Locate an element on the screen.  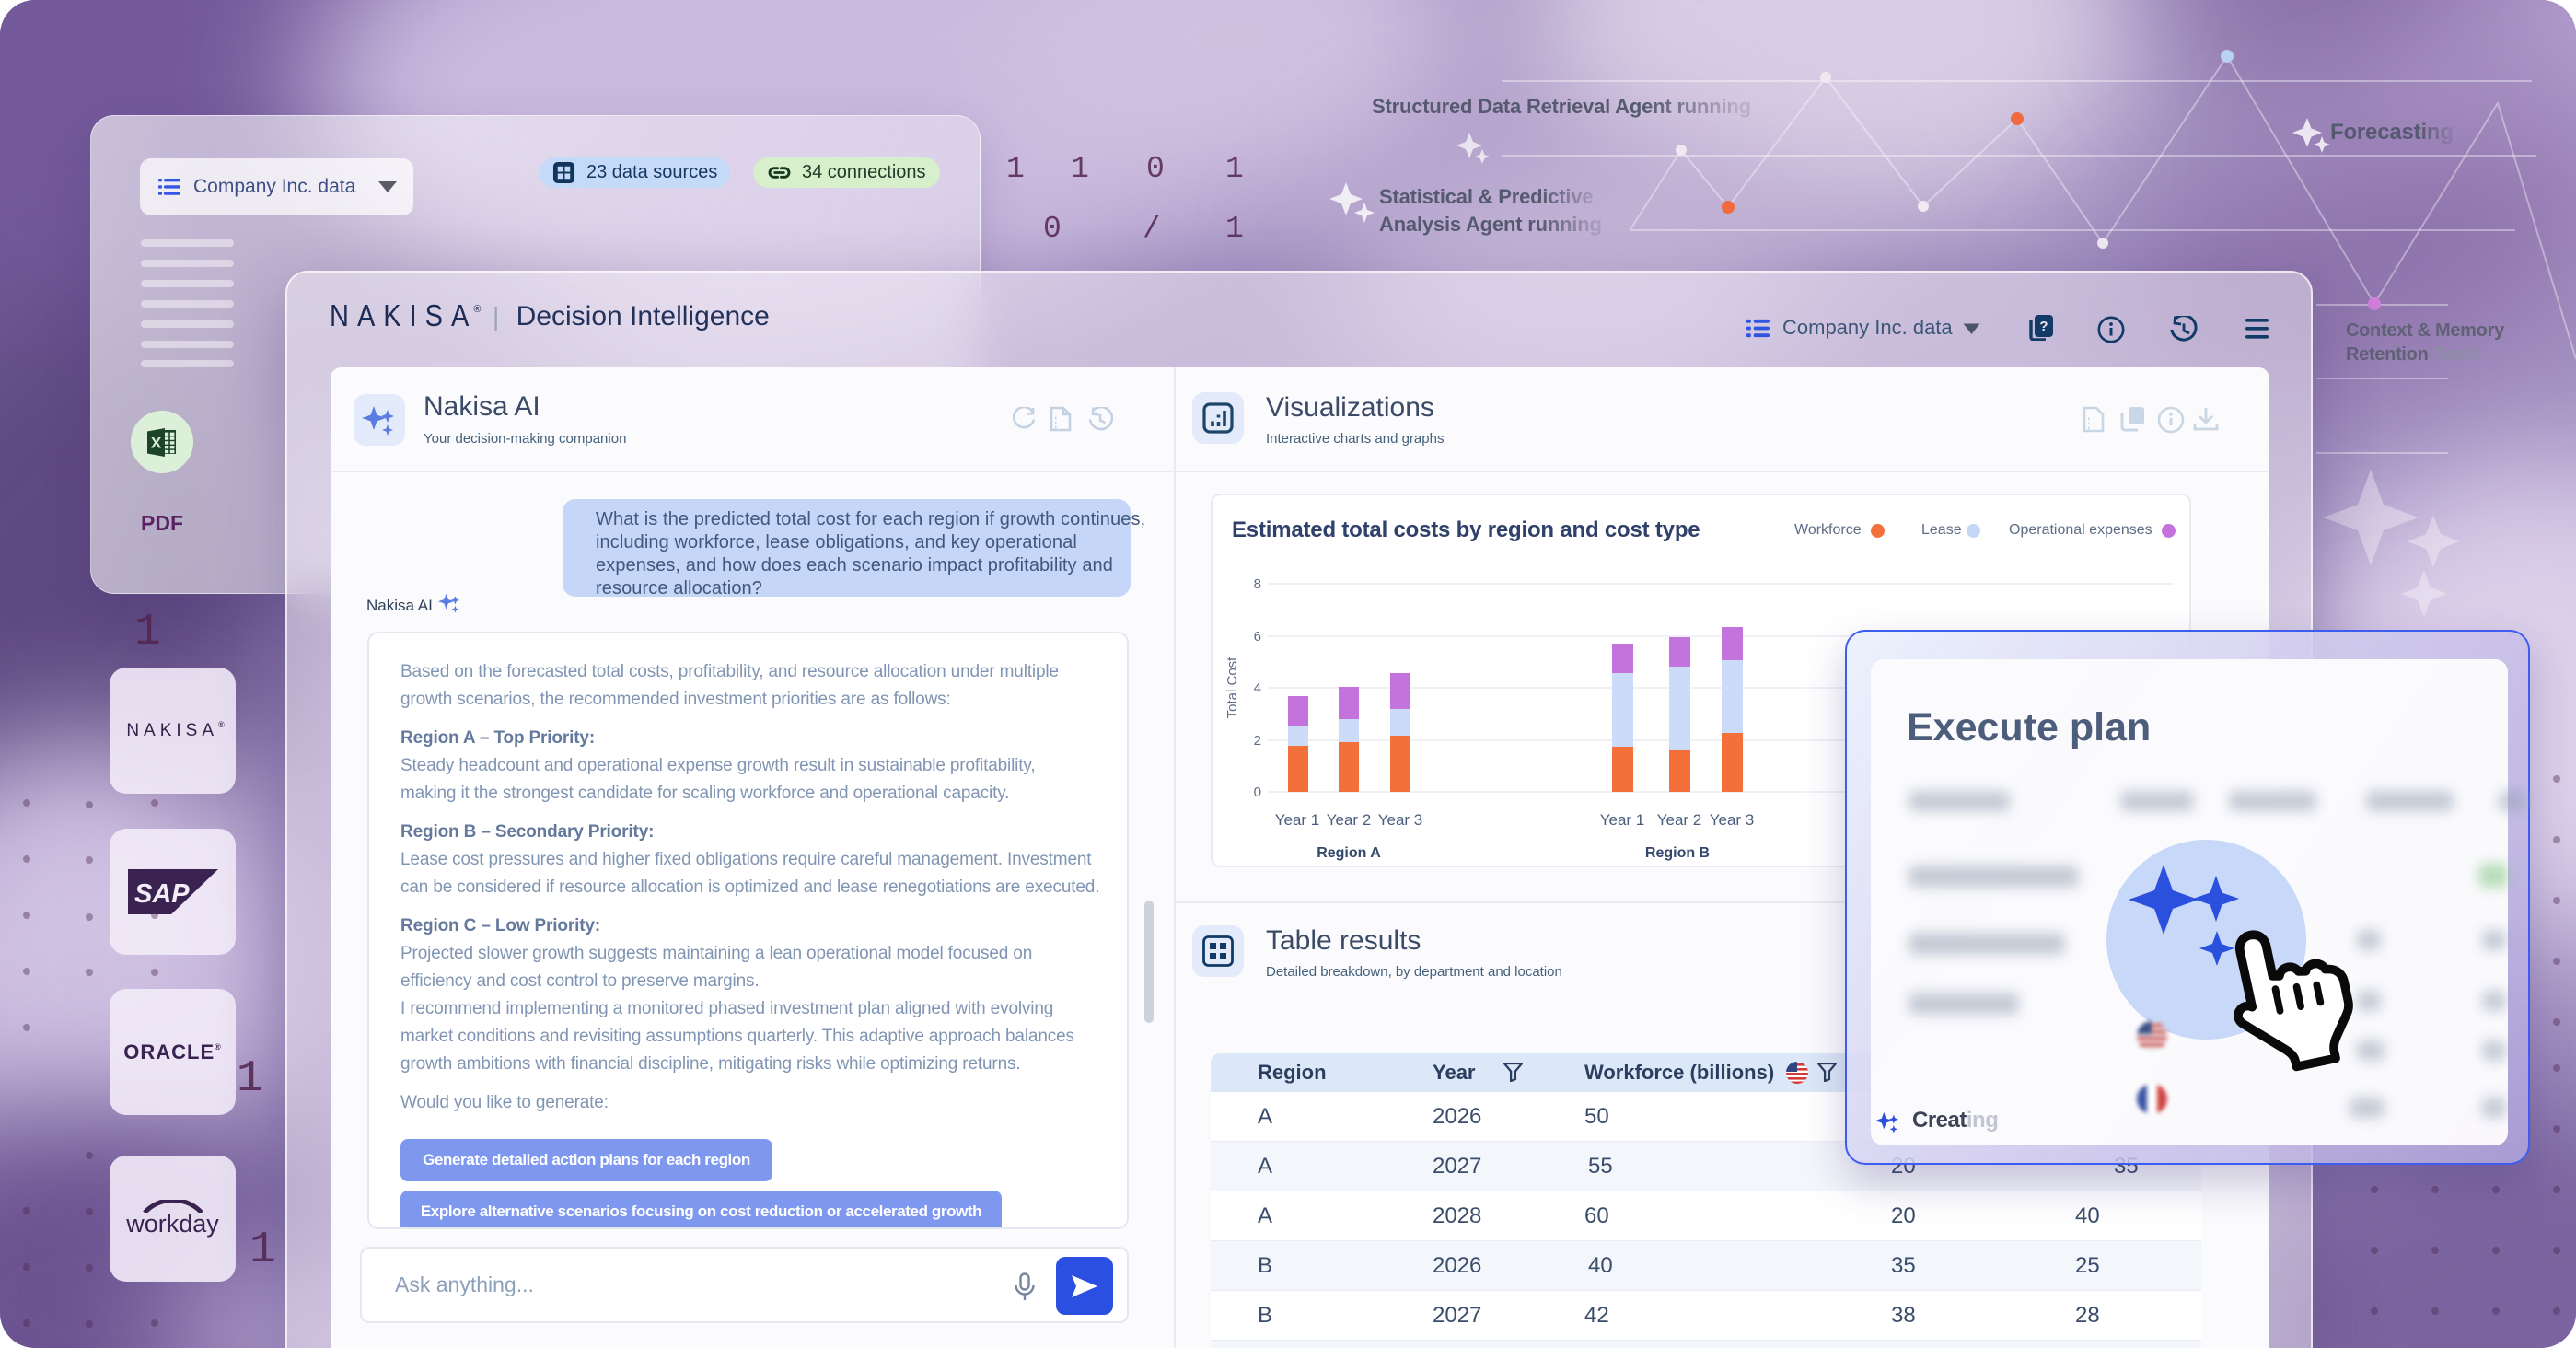
svg-text: 8 is located at coordinates (1257, 584).